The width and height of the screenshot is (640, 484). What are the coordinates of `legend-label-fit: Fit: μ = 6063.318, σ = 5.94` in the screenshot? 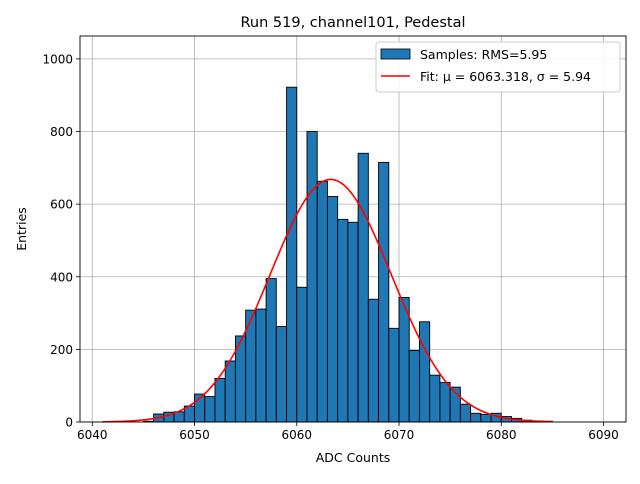 It's located at (505, 76).